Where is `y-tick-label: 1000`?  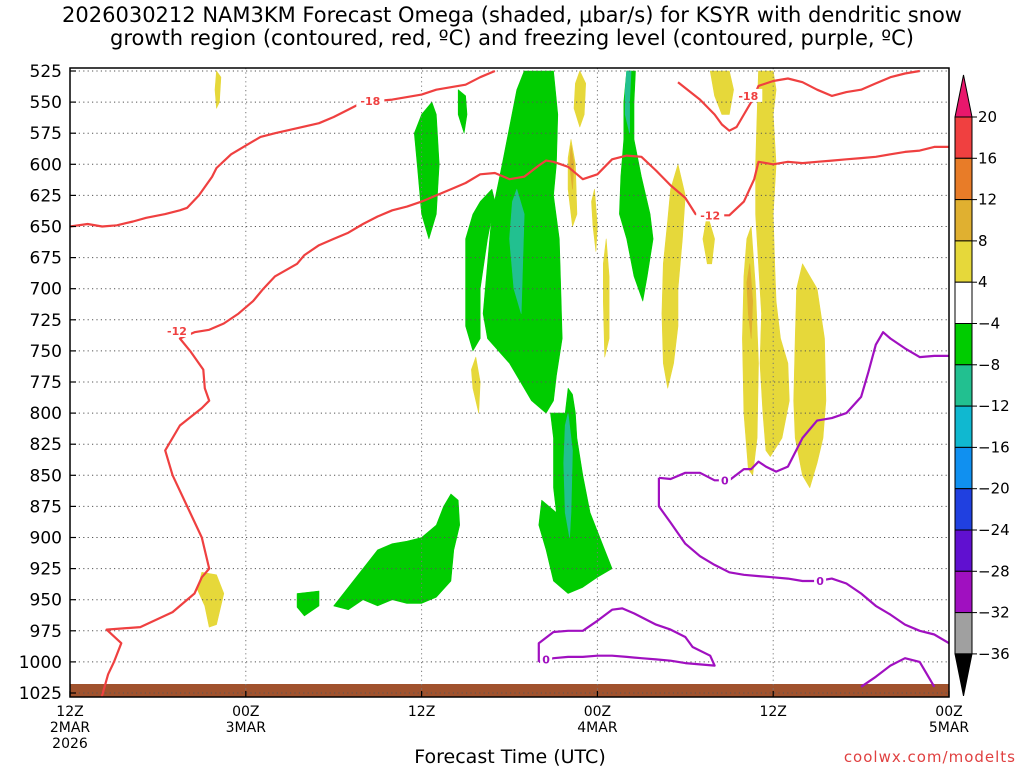
y-tick-label: 1000 is located at coordinates (40, 663).